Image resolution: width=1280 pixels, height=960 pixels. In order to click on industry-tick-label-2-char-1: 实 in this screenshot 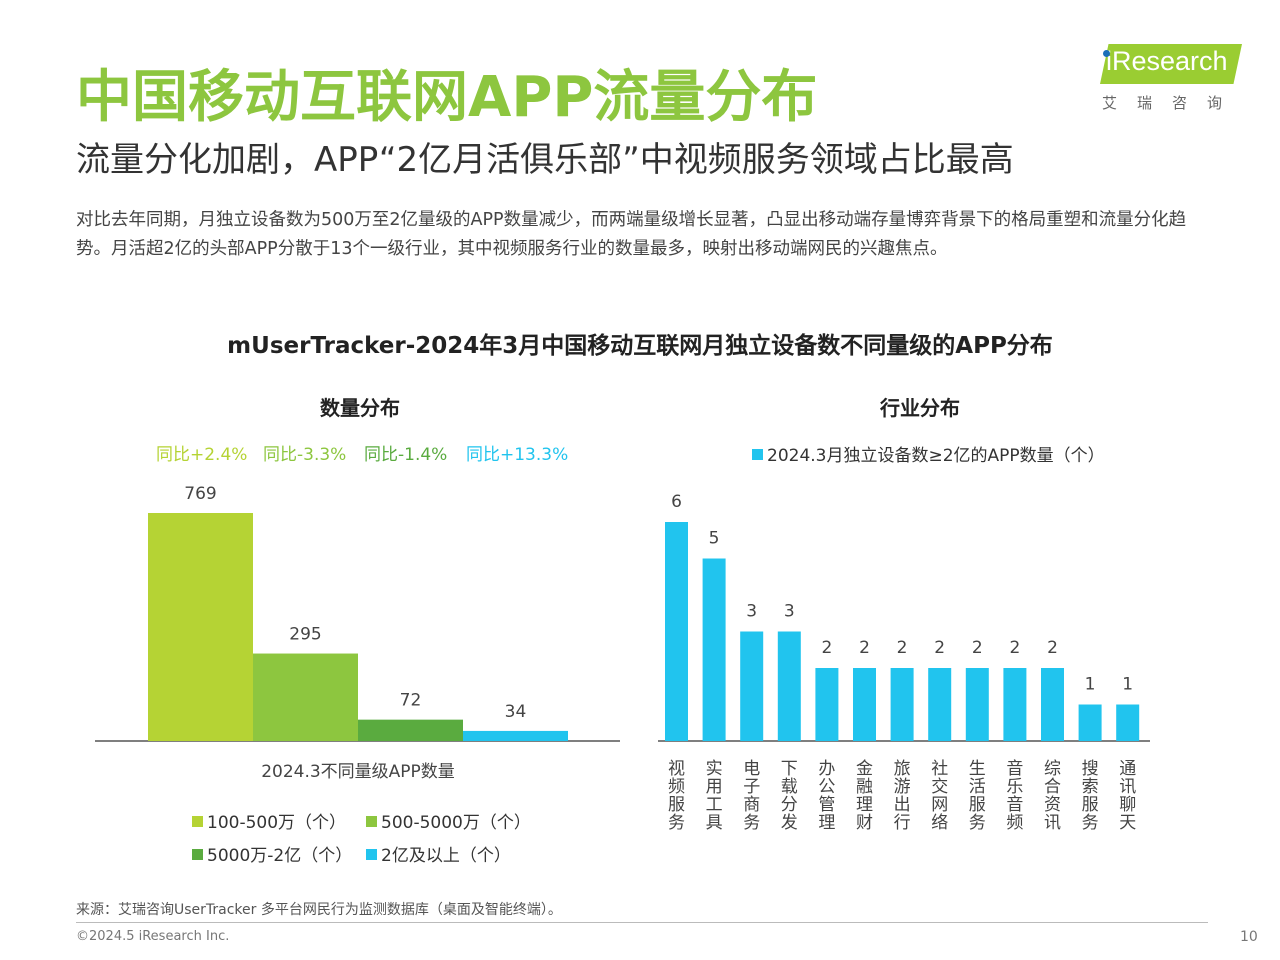, I will do `click(714, 769)`.